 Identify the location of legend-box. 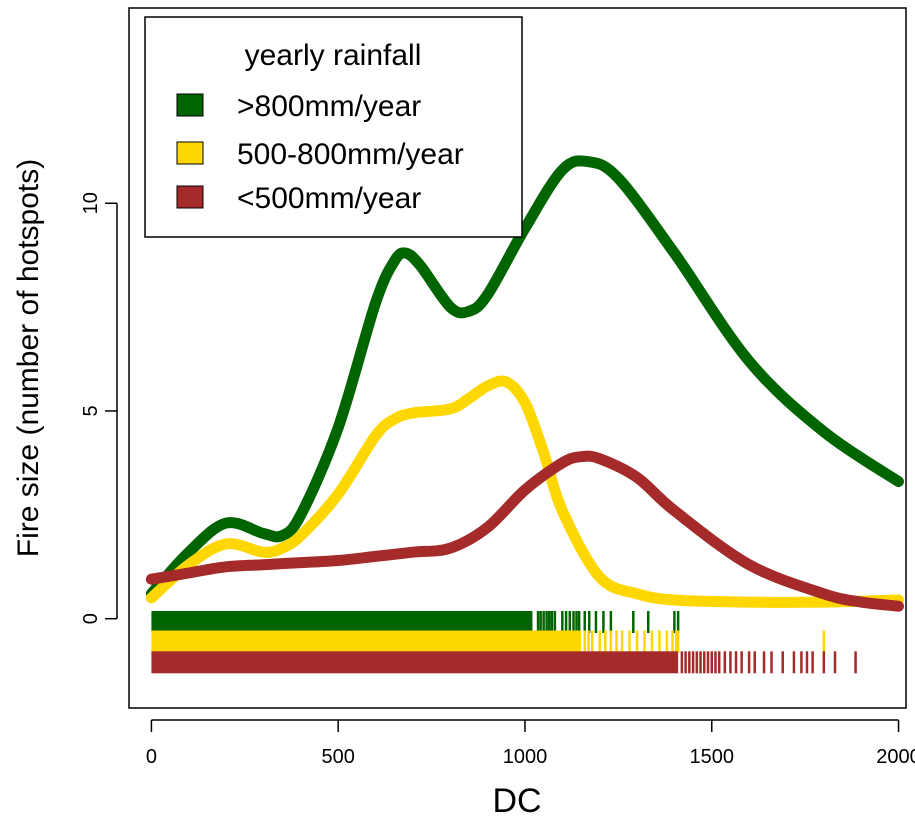
(333, 127).